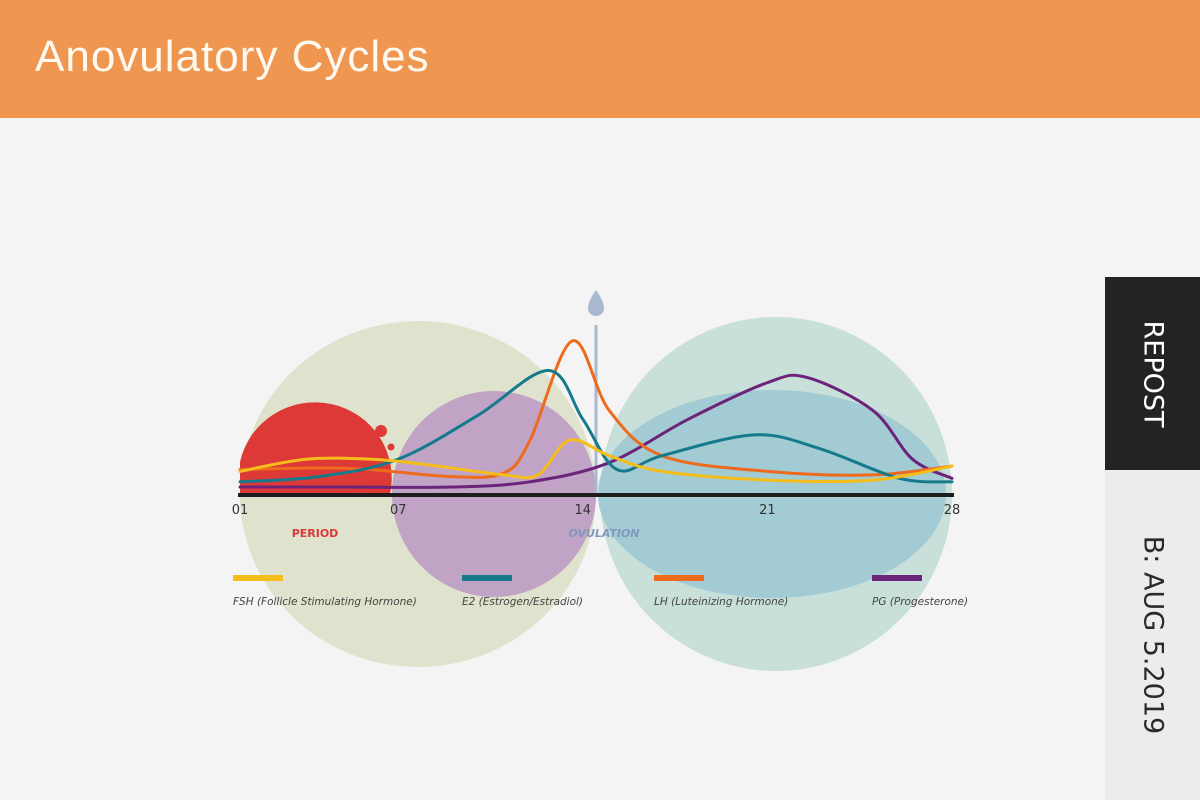  I want to click on legend-item: E2 (Estrogen/Estradiol), so click(522, 591).